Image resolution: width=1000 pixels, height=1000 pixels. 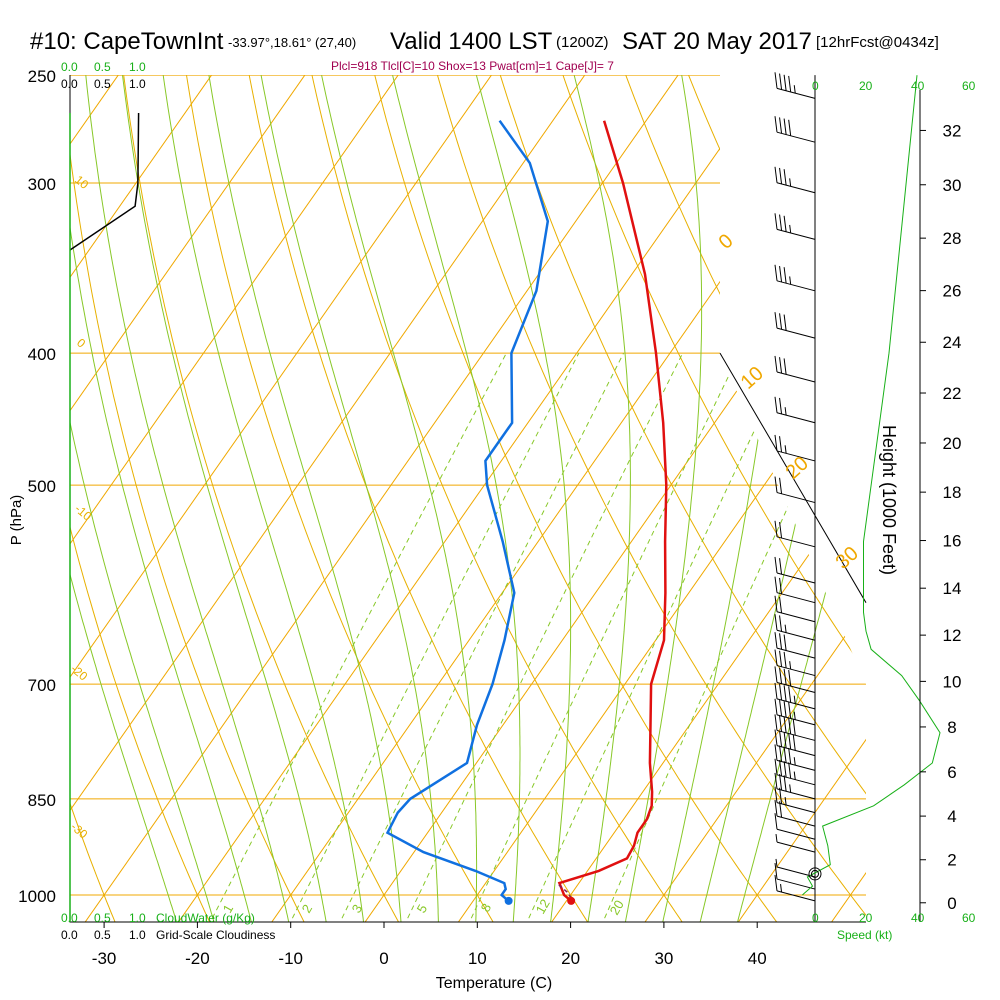 I want to click on temperature-tick-label: -30, so click(x=104, y=958).